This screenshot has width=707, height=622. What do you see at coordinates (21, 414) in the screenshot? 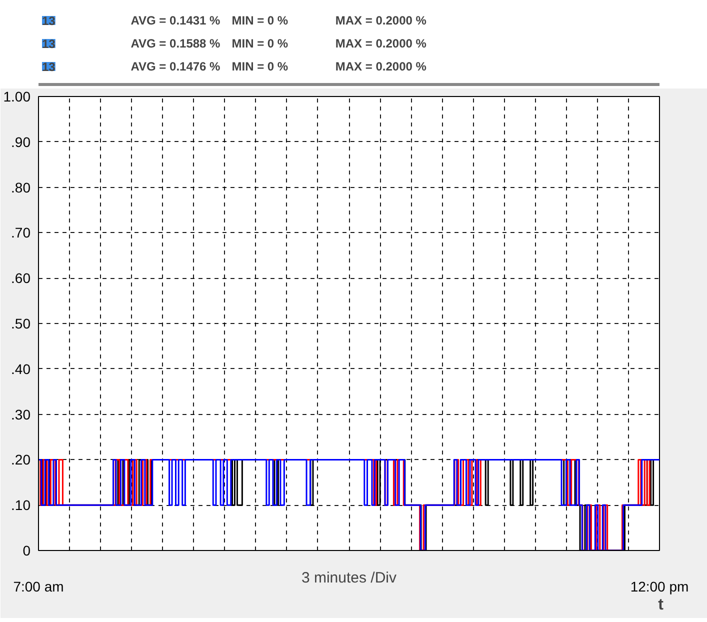
I see `y-tick-label: .30` at bounding box center [21, 414].